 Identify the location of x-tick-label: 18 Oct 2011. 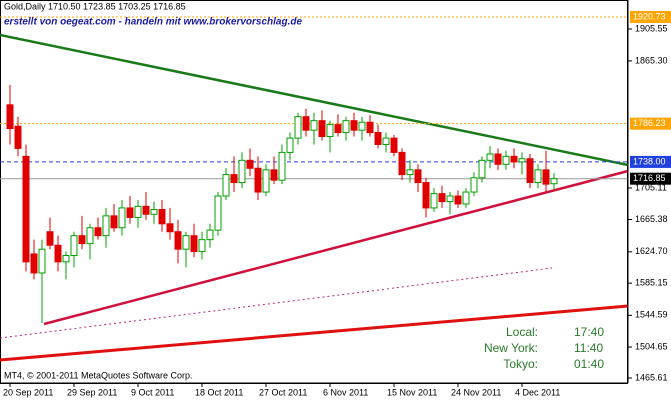
(219, 392).